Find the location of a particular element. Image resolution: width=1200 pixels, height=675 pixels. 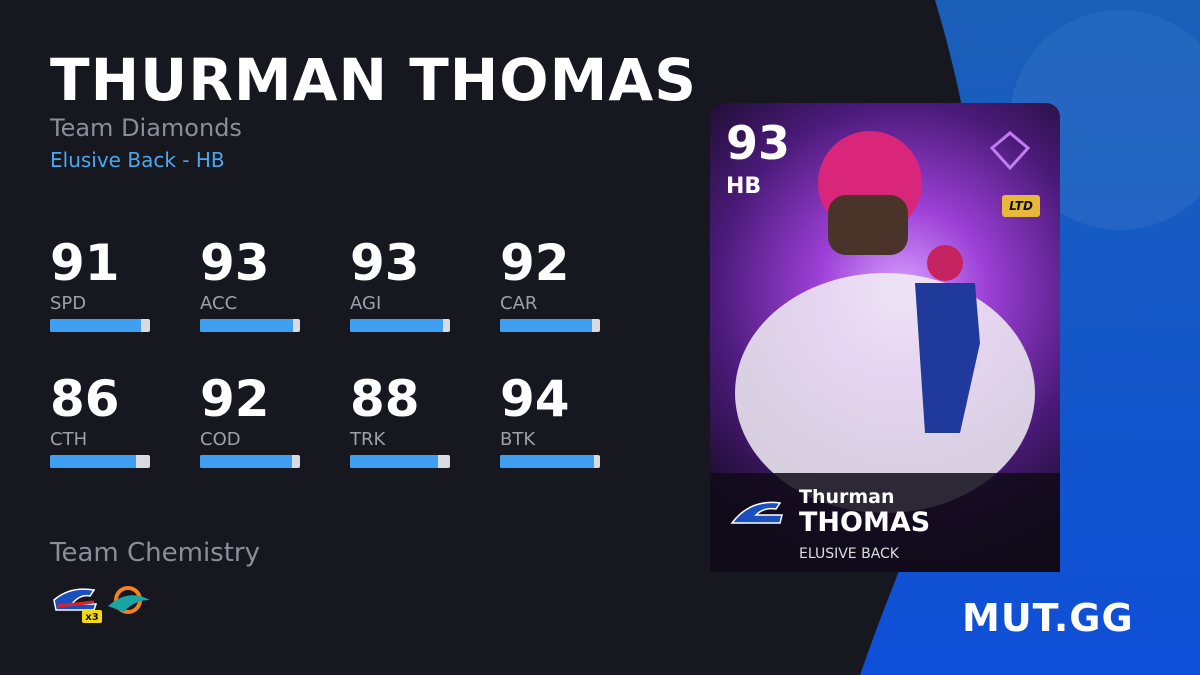

program: Team Diamonds is located at coordinates (146, 128).